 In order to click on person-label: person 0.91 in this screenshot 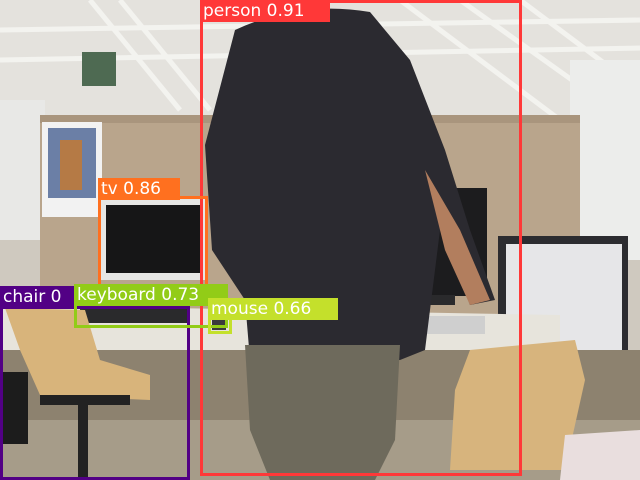, I will do `click(265, 11)`.